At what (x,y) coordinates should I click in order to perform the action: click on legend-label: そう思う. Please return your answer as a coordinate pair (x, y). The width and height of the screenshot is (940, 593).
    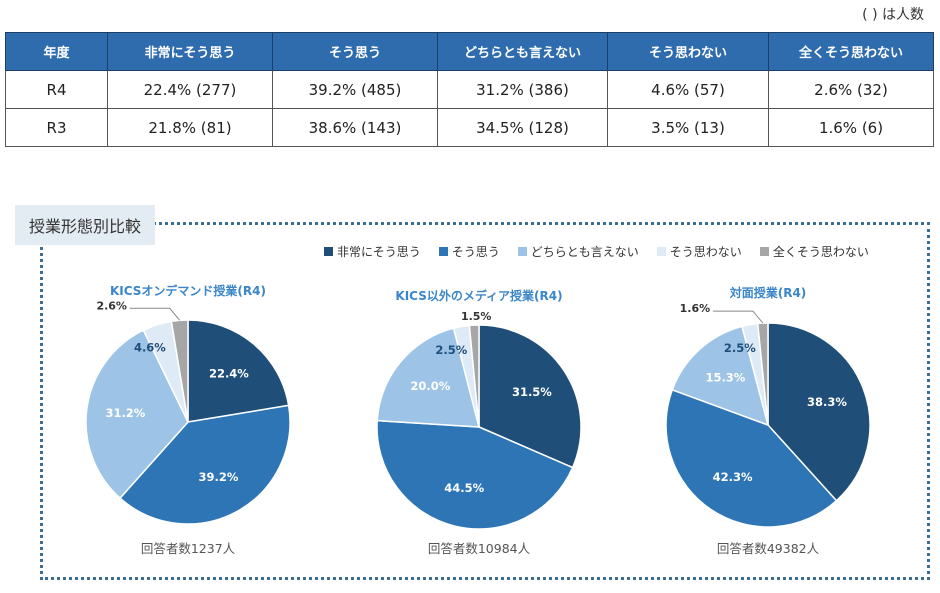
    Looking at the image, I should click on (475, 252).